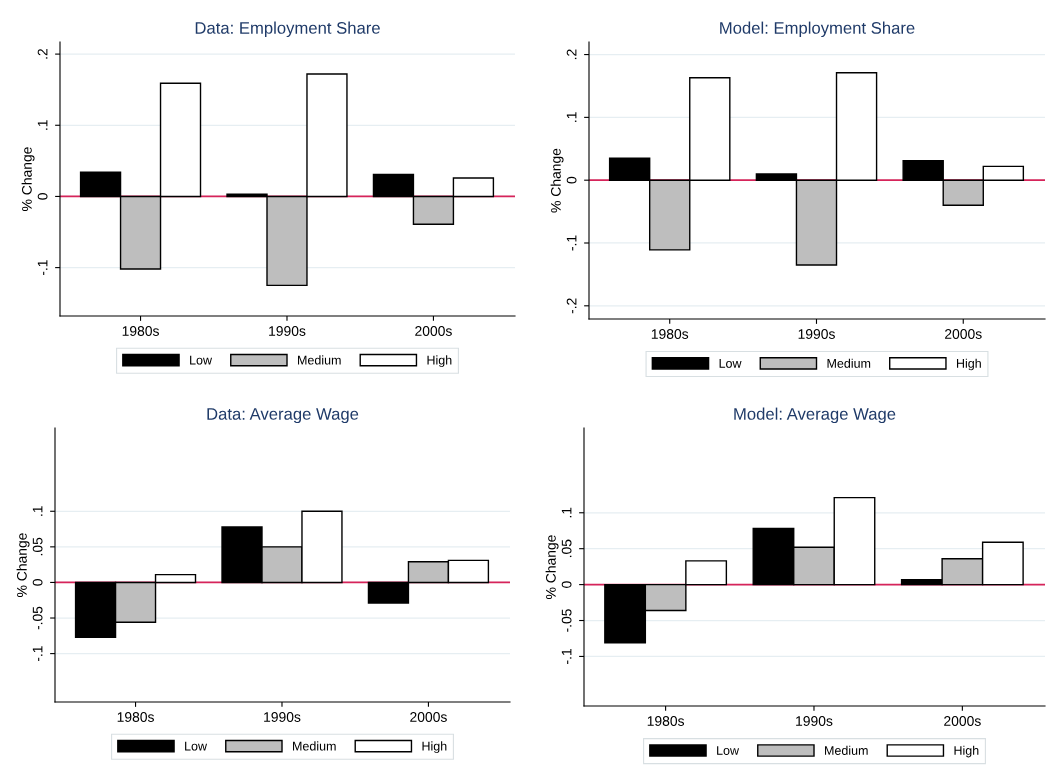 The height and width of the screenshot is (772, 1050). Describe the element at coordinates (571, 306) in the screenshot. I see `y-tick-label: -.2` at that location.